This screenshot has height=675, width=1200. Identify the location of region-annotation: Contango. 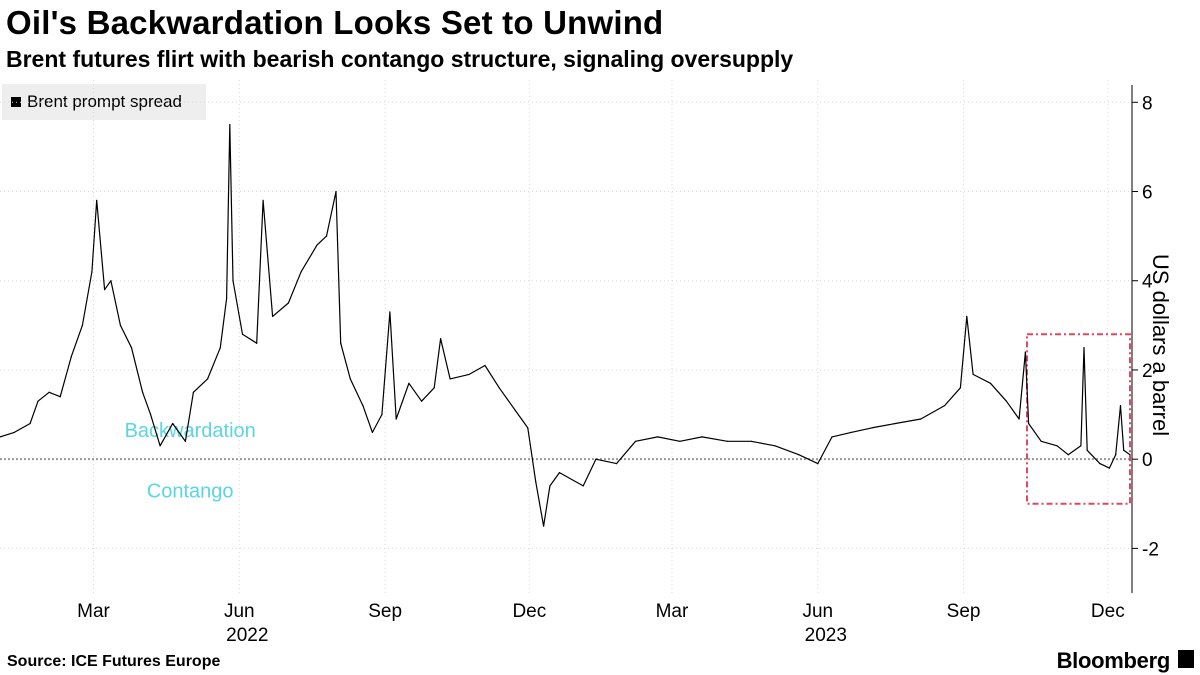
(190, 491).